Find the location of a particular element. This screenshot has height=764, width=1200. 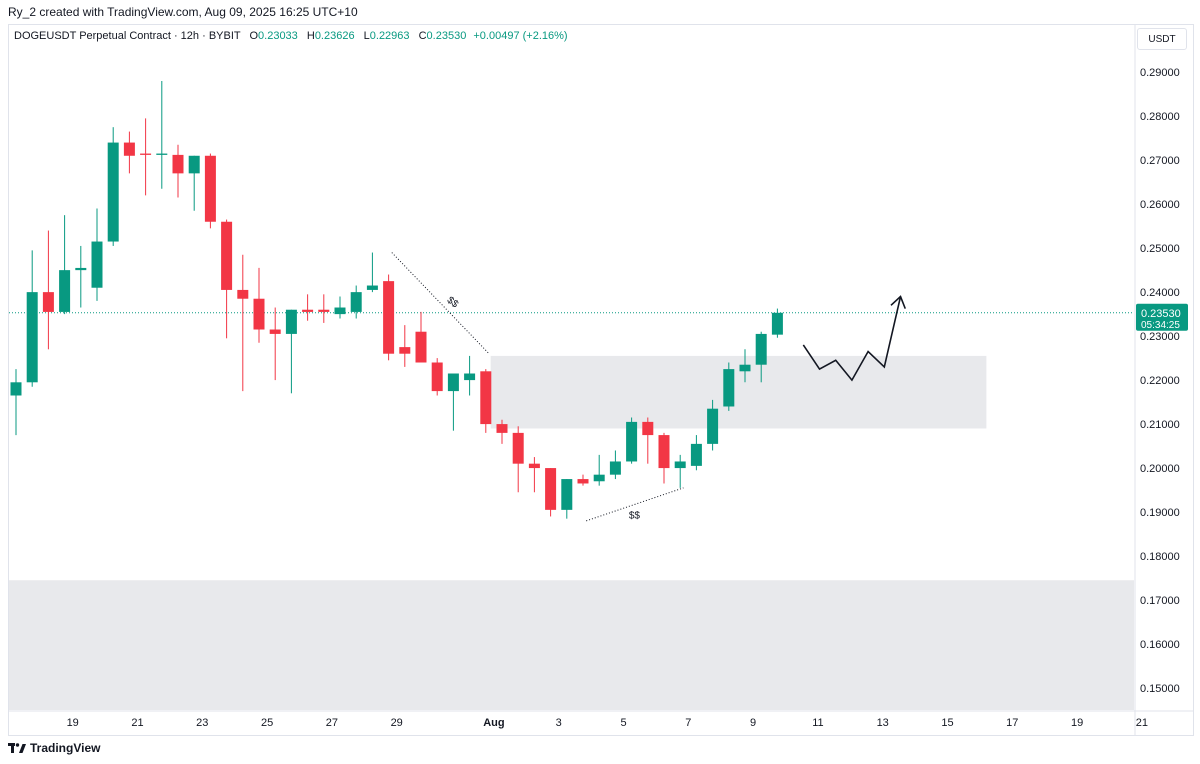

high-value: 0.23626 is located at coordinates (334, 36).